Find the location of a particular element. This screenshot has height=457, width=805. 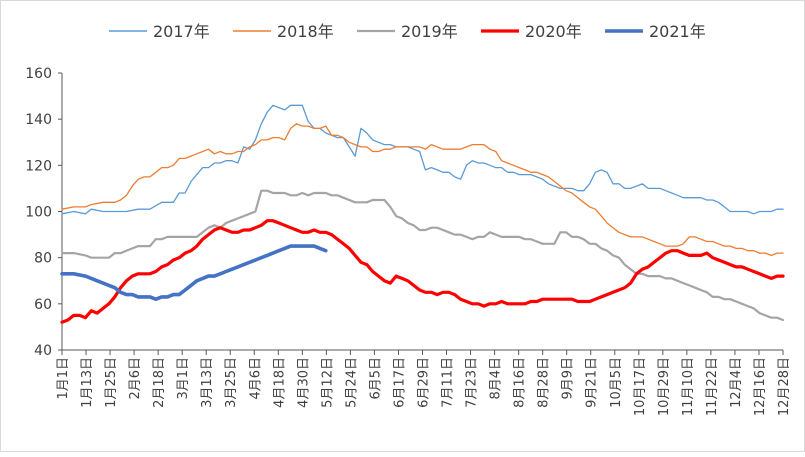

legend-label: 2017年 is located at coordinates (181, 31).